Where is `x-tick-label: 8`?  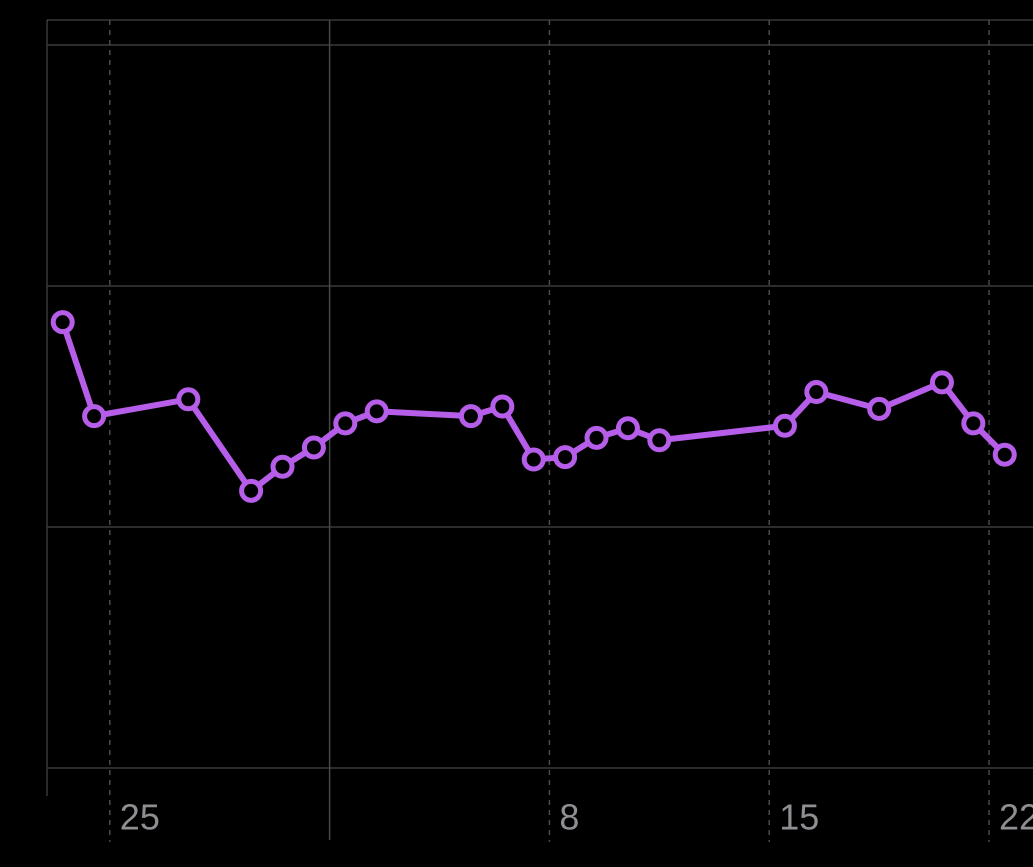 x-tick-label: 8 is located at coordinates (569, 817).